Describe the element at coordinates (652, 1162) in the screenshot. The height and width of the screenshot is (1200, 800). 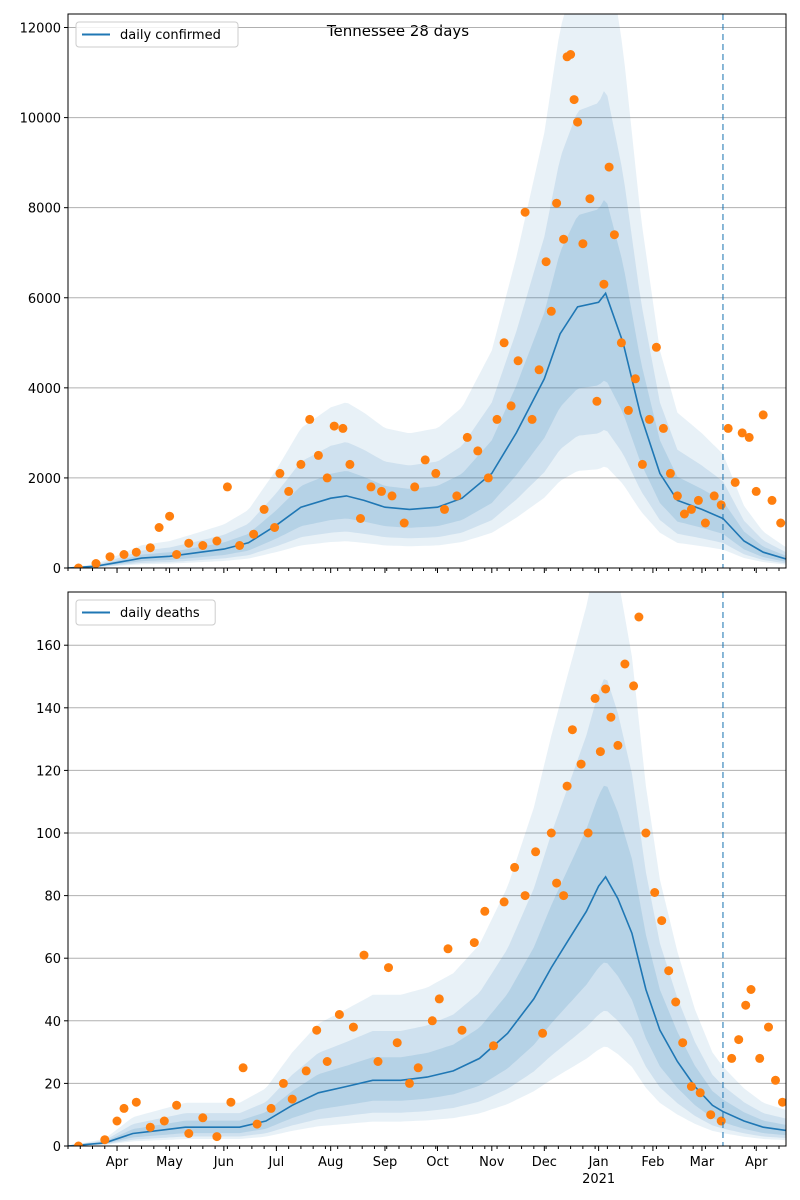
I see `x-tick-label: Feb` at that location.